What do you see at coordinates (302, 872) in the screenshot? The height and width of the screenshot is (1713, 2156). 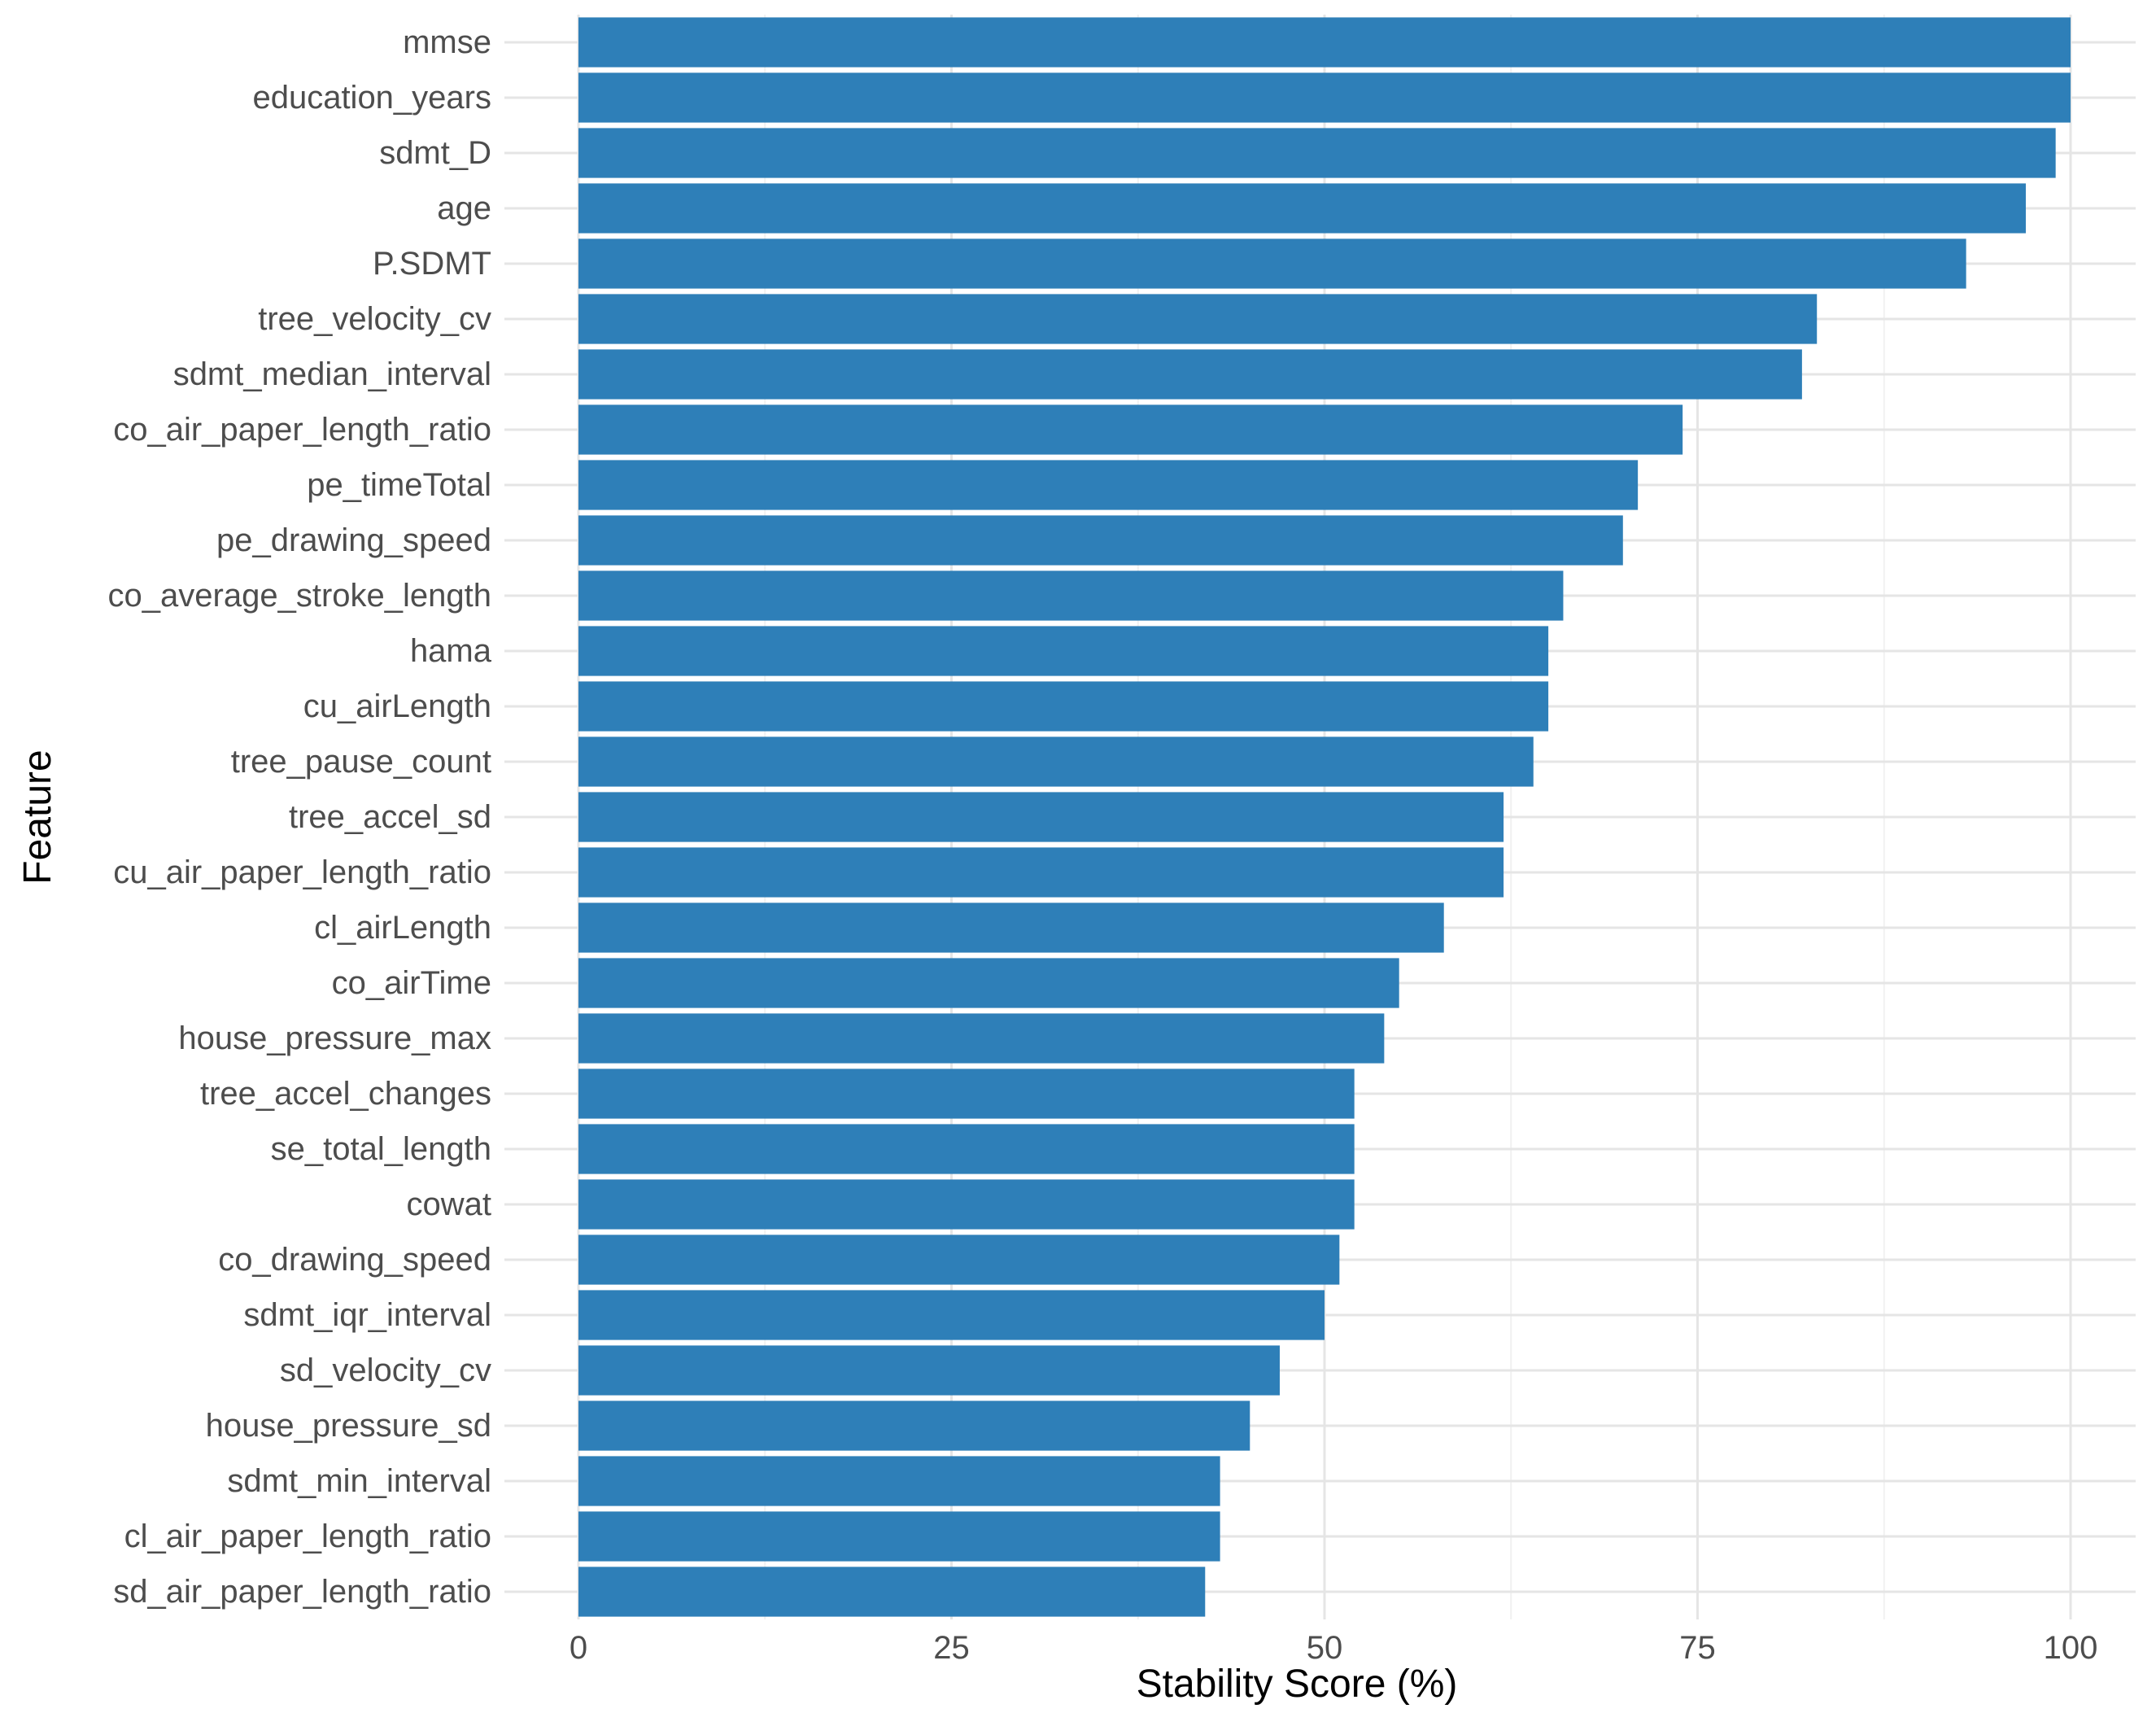 I see `y-tick-label: cu_air_paper_length_ratio` at bounding box center [302, 872].